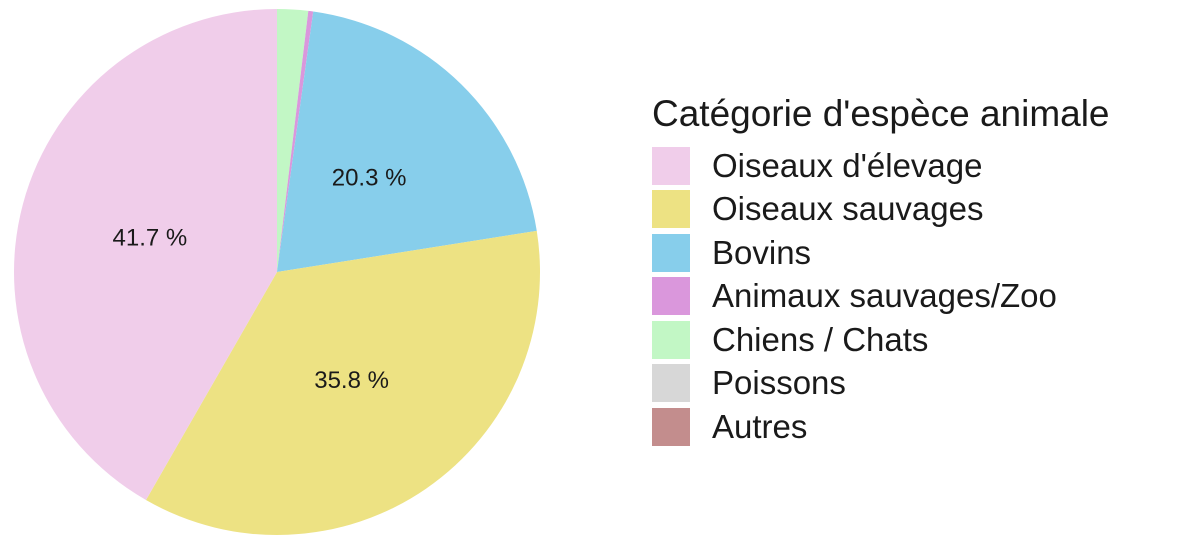  What do you see at coordinates (820, 339) in the screenshot?
I see `legend-label: Chiens / Chats` at bounding box center [820, 339].